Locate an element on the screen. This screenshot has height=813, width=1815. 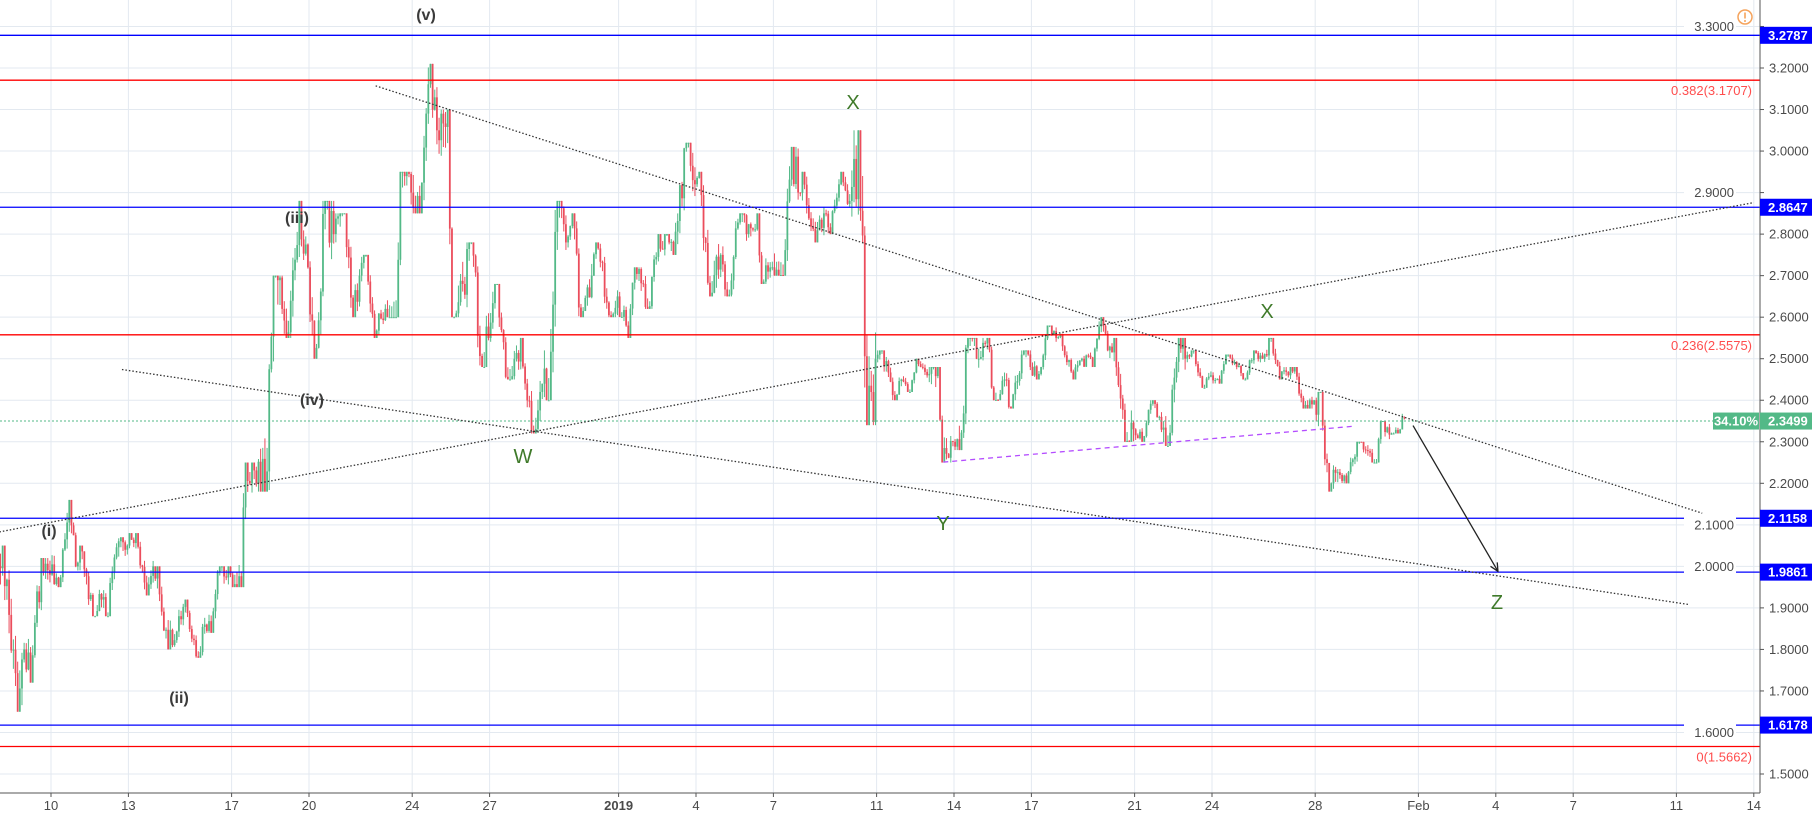
time-tick-label: 20 is located at coordinates (309, 805).